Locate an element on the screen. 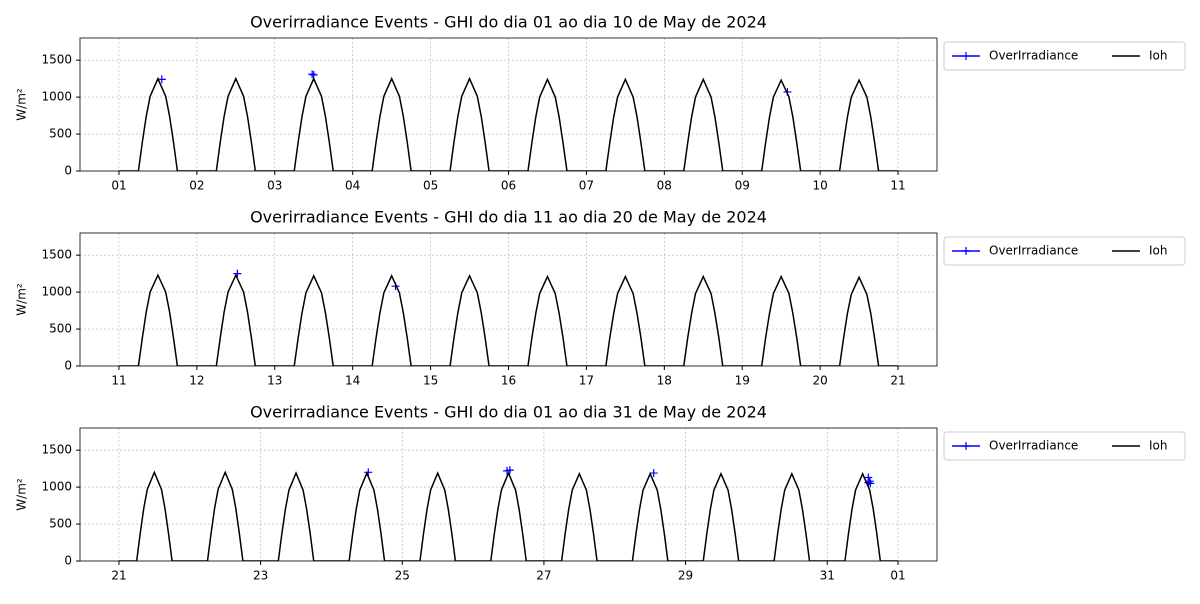  x-tick-label: 17 is located at coordinates (586, 381).